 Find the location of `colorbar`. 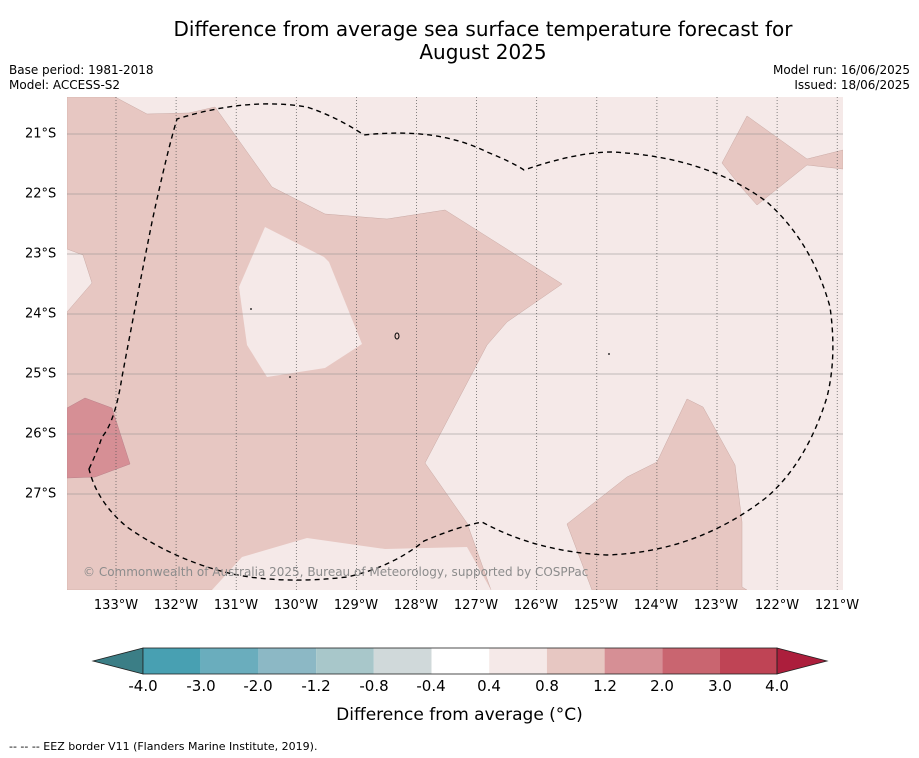

colorbar is located at coordinates (460, 661).